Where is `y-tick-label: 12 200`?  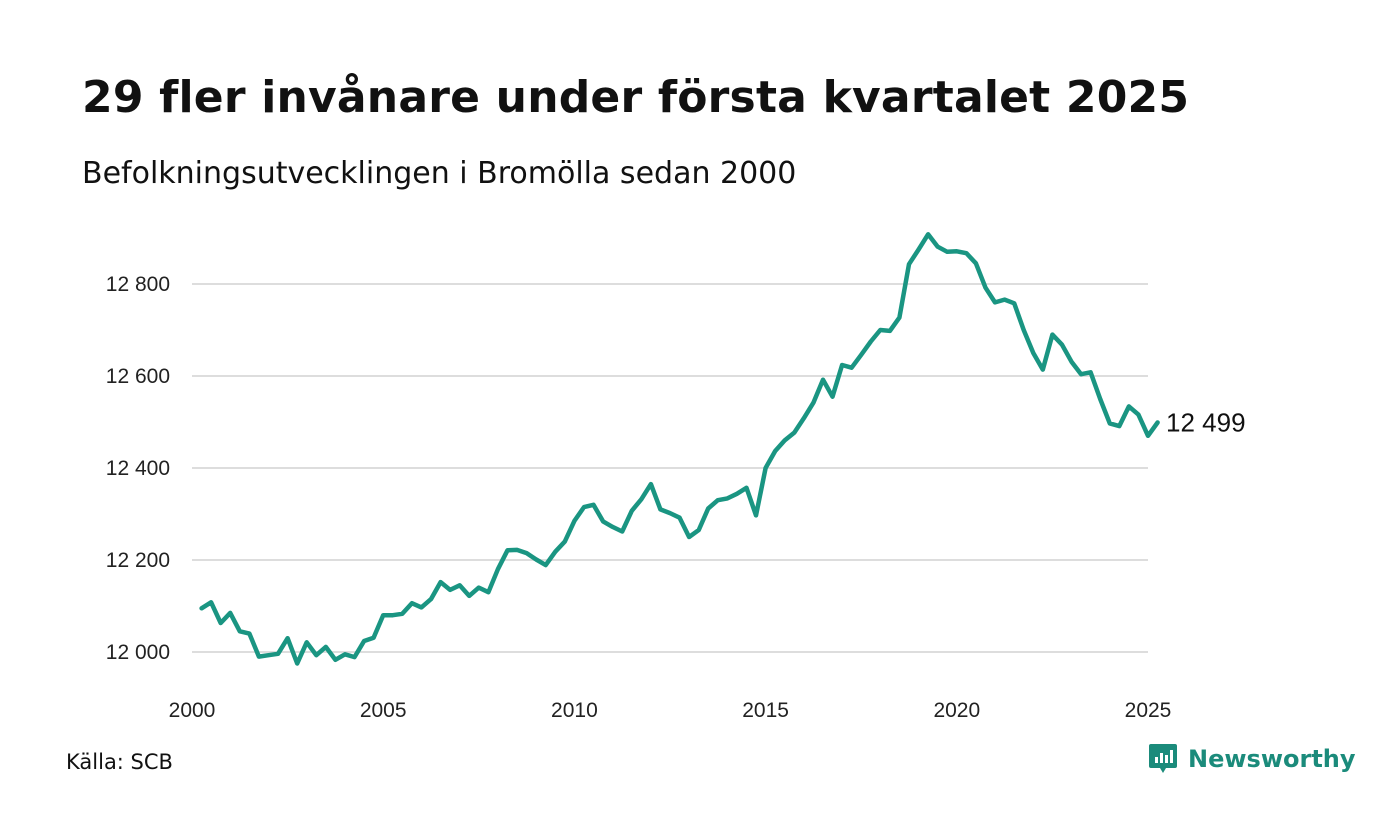 y-tick-label: 12 200 is located at coordinates (138, 560).